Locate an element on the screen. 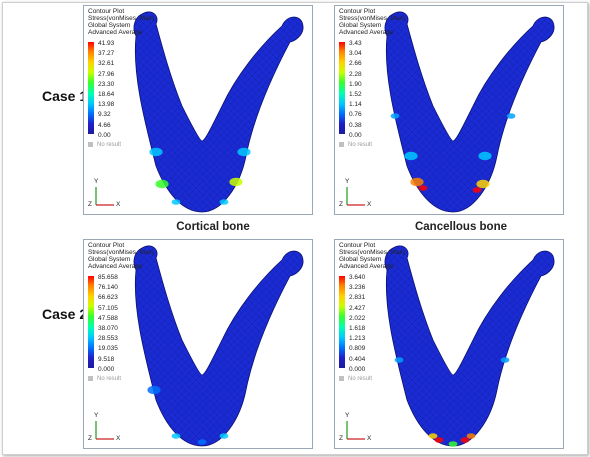 The width and height of the screenshot is (590, 457). legend-tick-value: 38.070 is located at coordinates (108, 328).